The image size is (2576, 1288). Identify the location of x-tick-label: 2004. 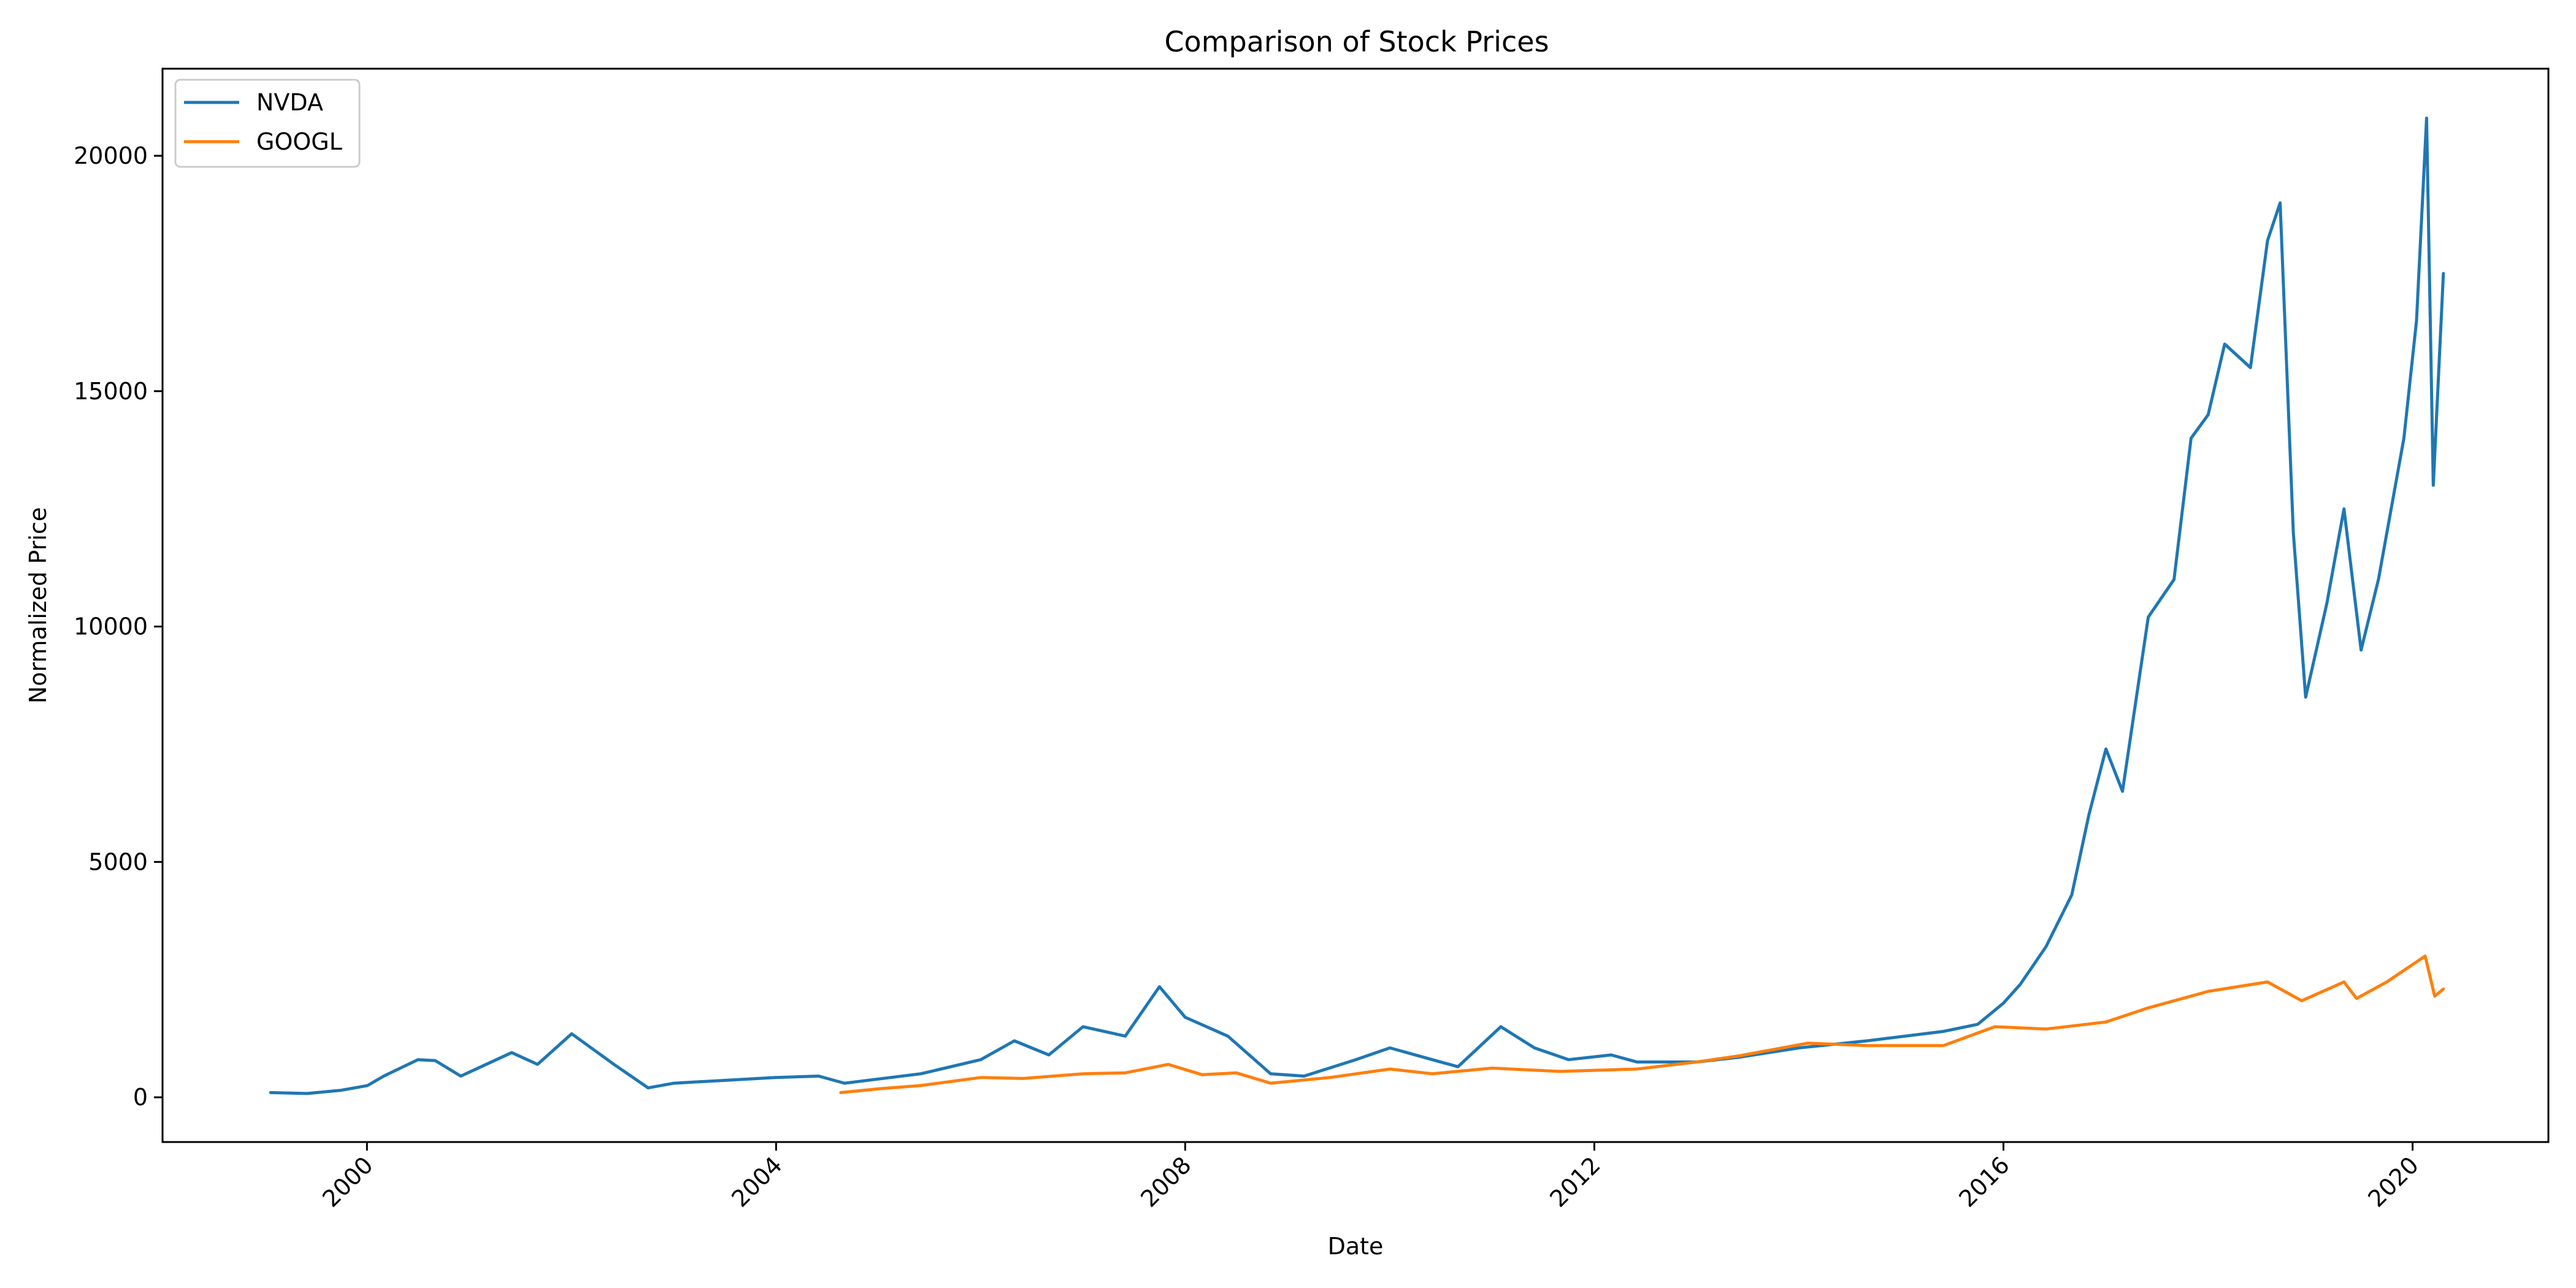
(757, 1182).